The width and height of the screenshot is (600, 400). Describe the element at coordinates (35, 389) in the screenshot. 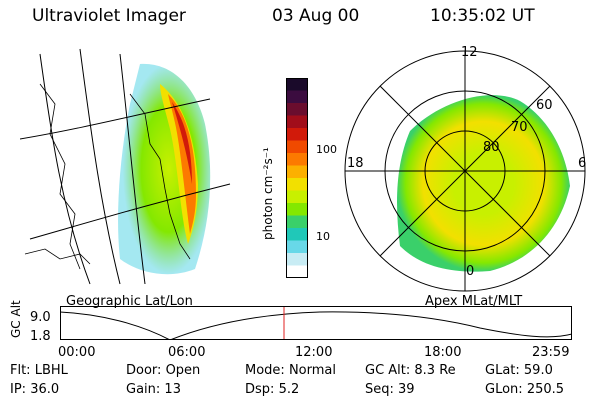

I see `status-ip: IP: 36.0` at that location.